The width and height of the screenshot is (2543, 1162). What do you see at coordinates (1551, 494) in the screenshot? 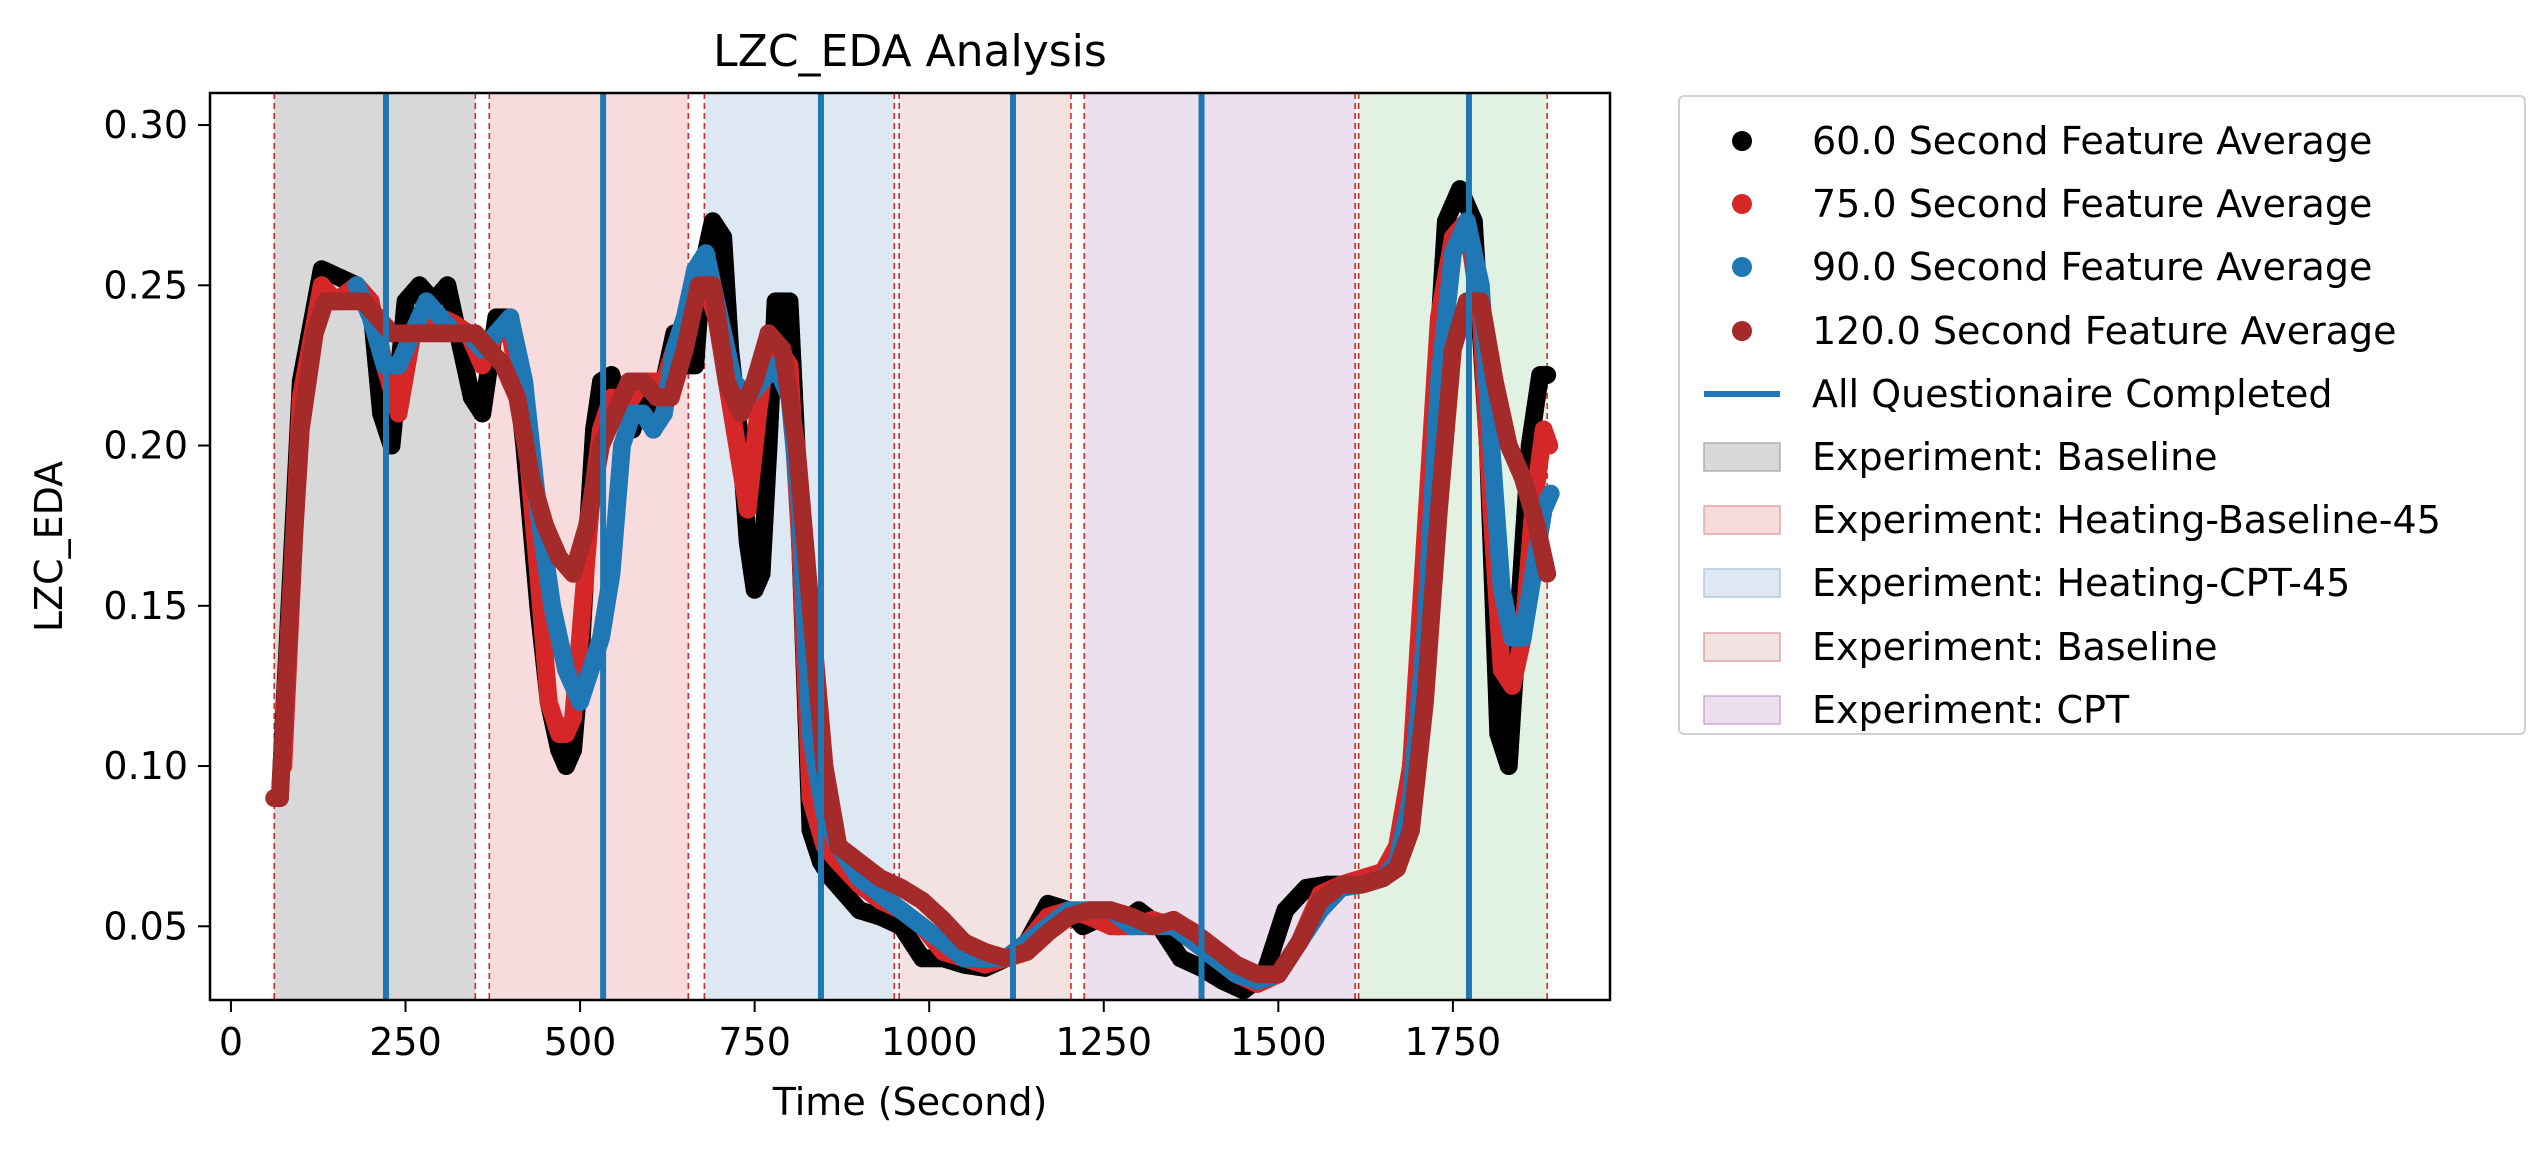
I see `series-2-point` at bounding box center [1551, 494].